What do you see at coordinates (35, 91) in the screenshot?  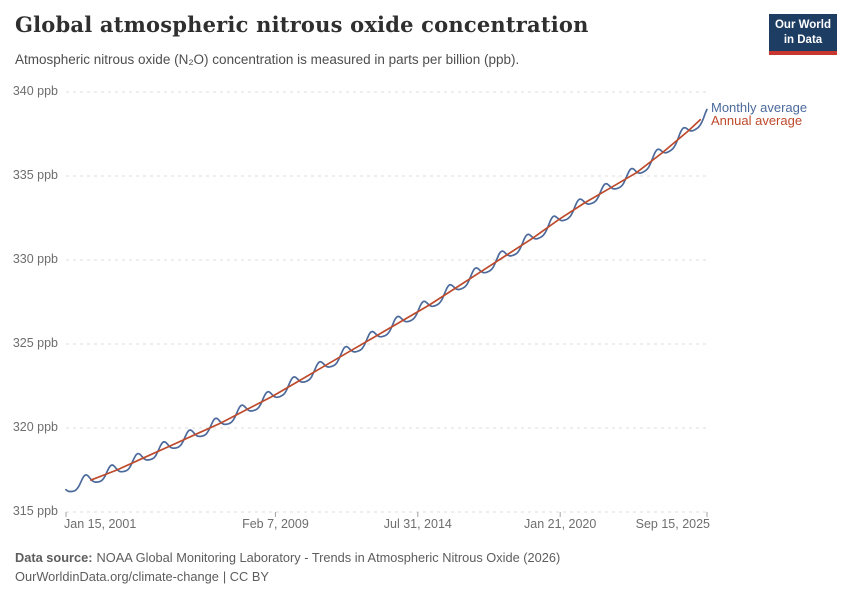 I see `y-axis-label: 340 ppb` at bounding box center [35, 91].